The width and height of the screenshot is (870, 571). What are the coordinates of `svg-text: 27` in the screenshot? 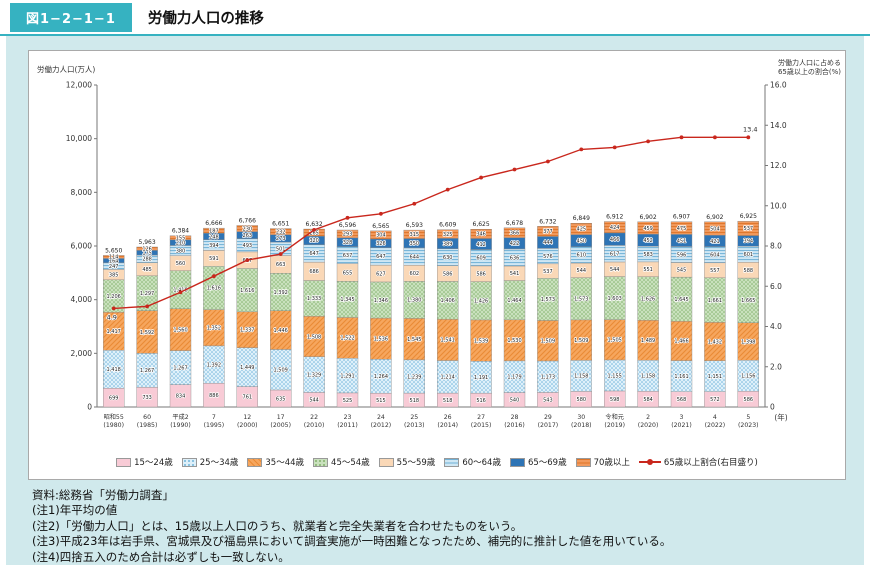 It's located at (481, 417).